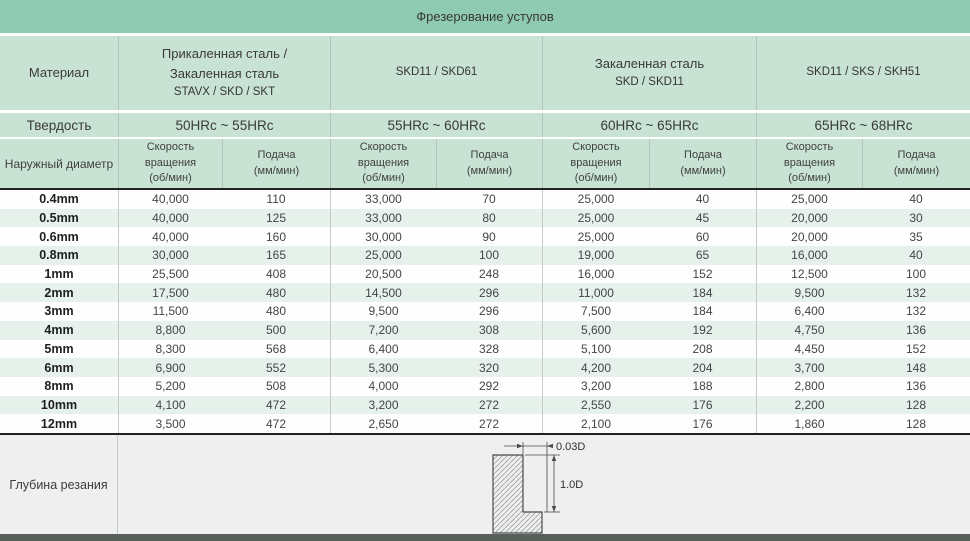  Describe the element at coordinates (276, 311) in the screenshot. I see `feed-cell: 480` at that location.